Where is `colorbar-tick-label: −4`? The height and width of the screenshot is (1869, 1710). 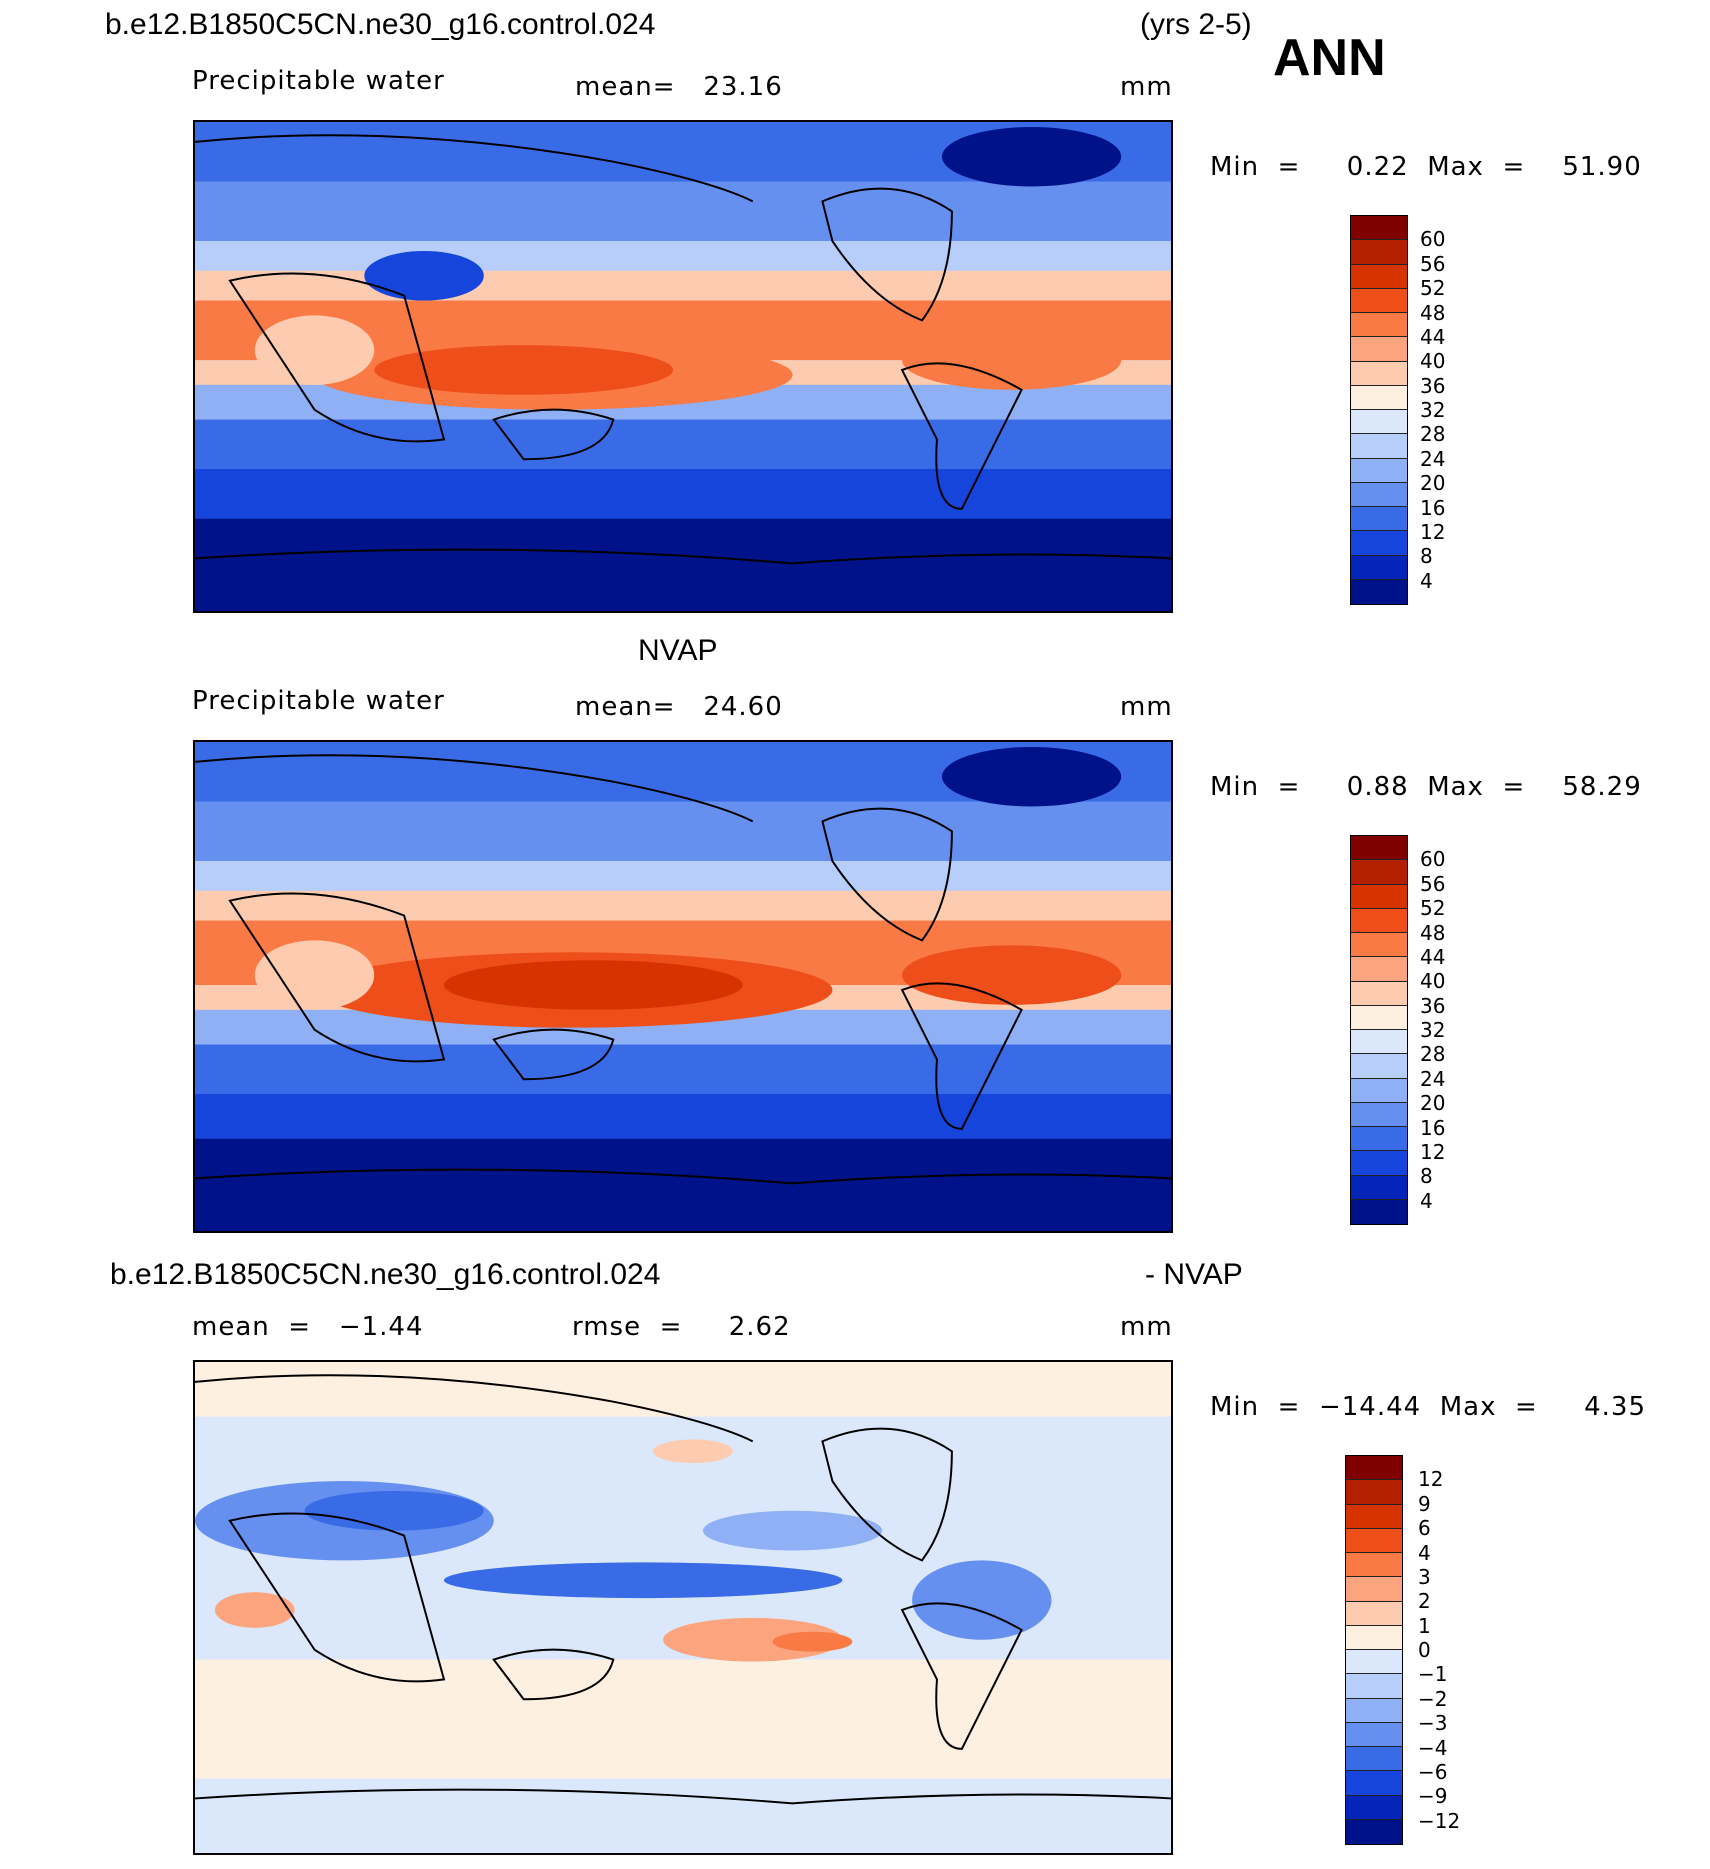
colorbar-tick-label: −4 is located at coordinates (1433, 1747).